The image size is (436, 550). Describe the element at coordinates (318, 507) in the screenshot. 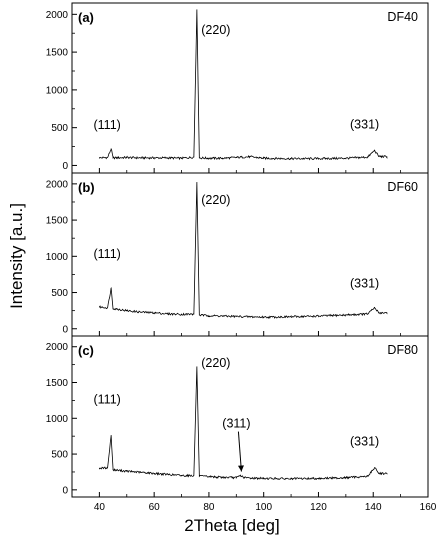

I see `x-tick-label: 120` at that location.